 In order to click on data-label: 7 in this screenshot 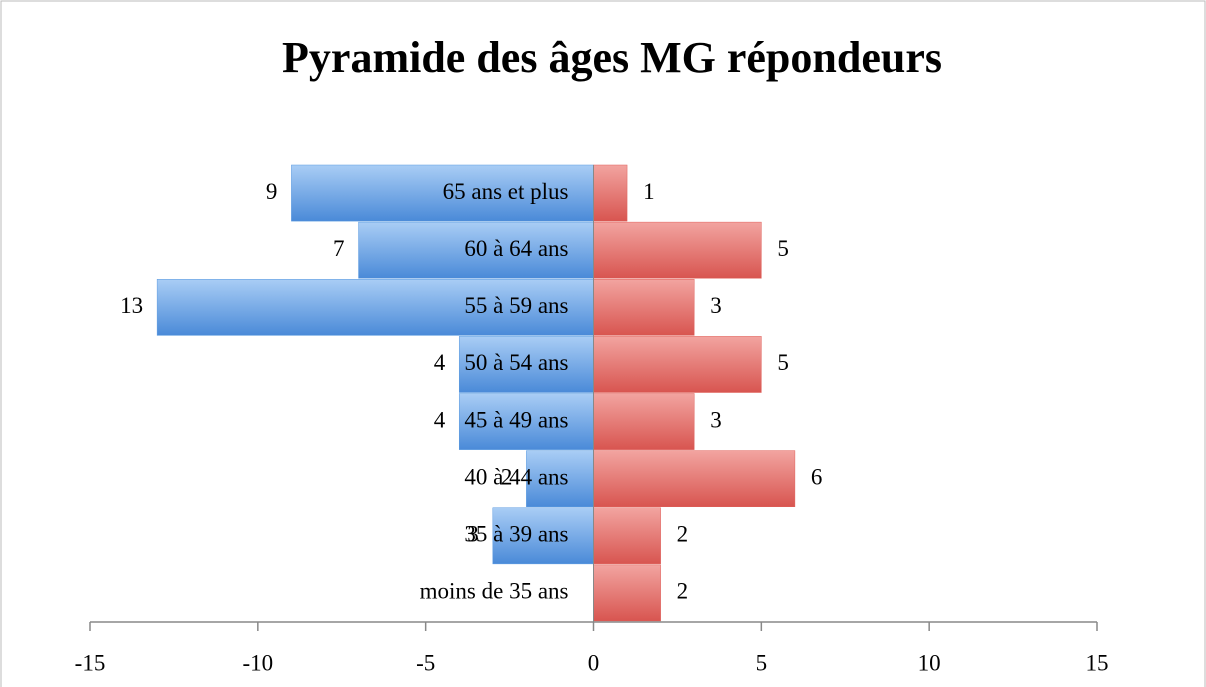, I will do `click(339, 248)`.